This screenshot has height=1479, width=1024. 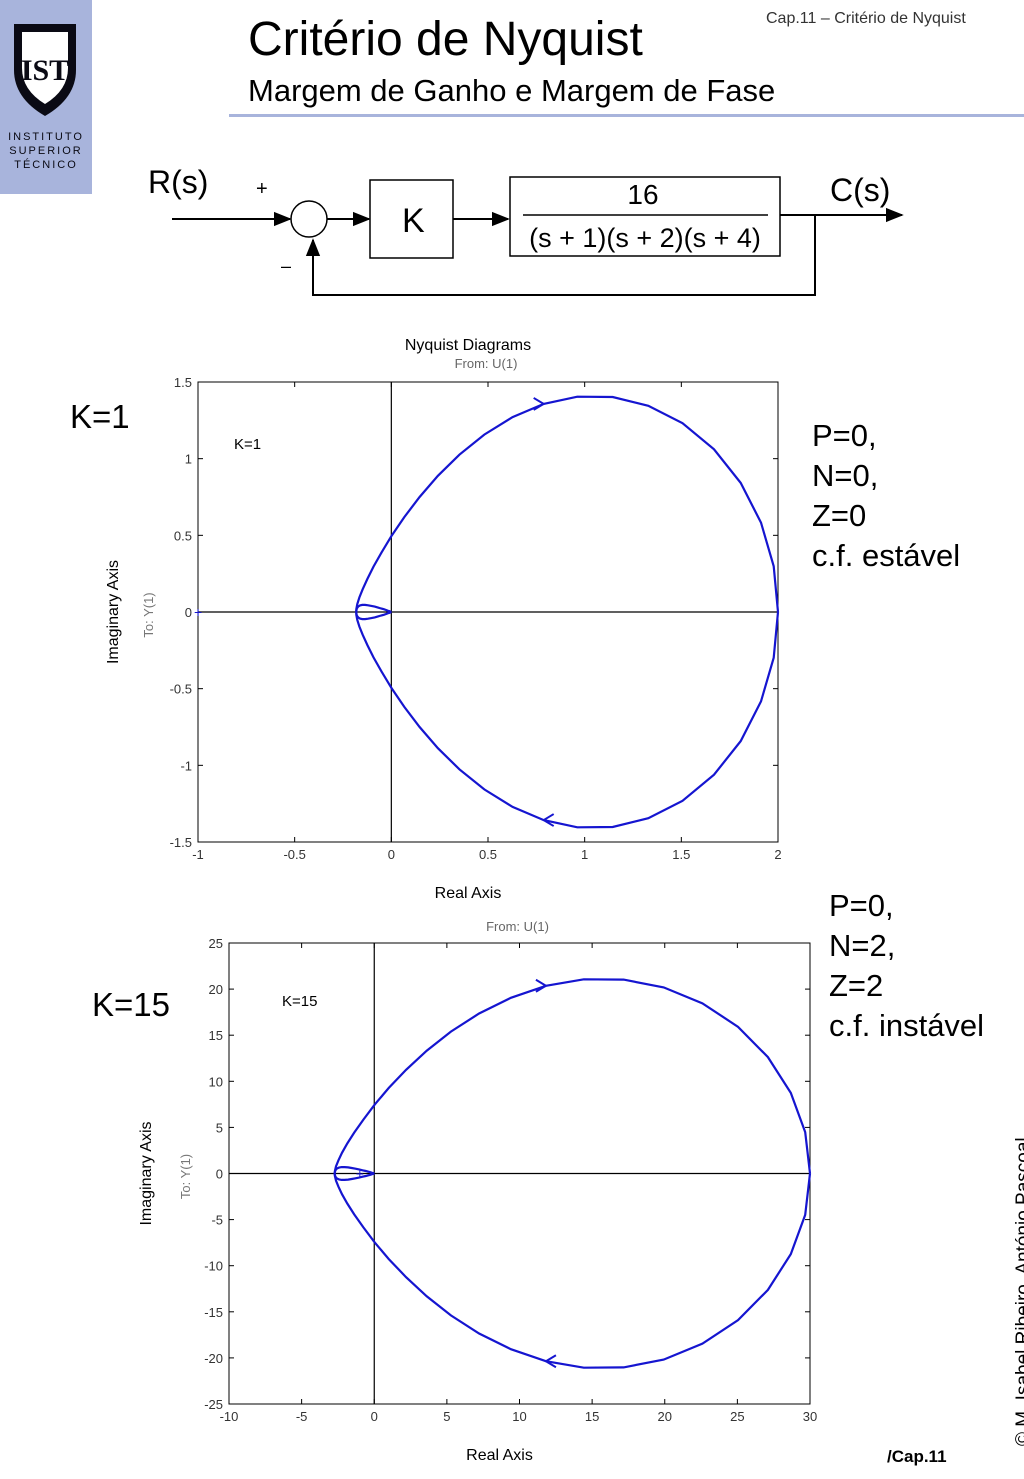 I want to click on chart2-xtick-label: -10, so click(x=229, y=1416).